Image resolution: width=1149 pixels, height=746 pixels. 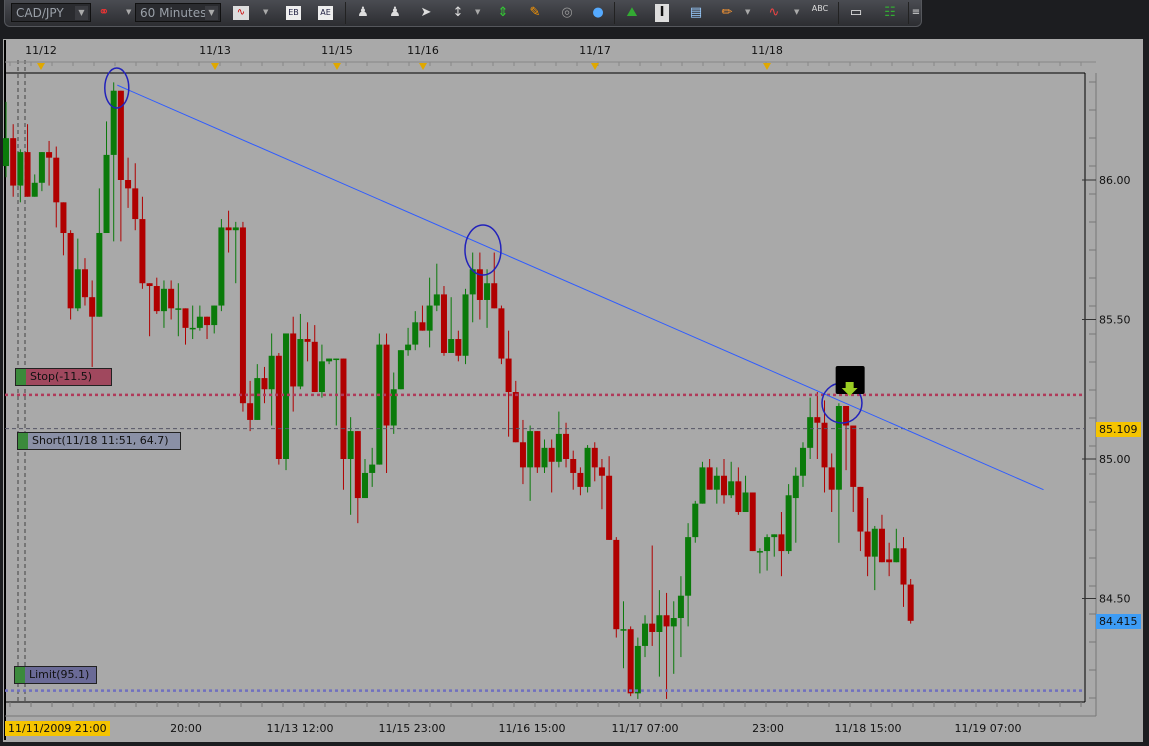 What do you see at coordinates (363, 12) in the screenshot?
I see `zoom-in-icon: ♟` at bounding box center [363, 12].